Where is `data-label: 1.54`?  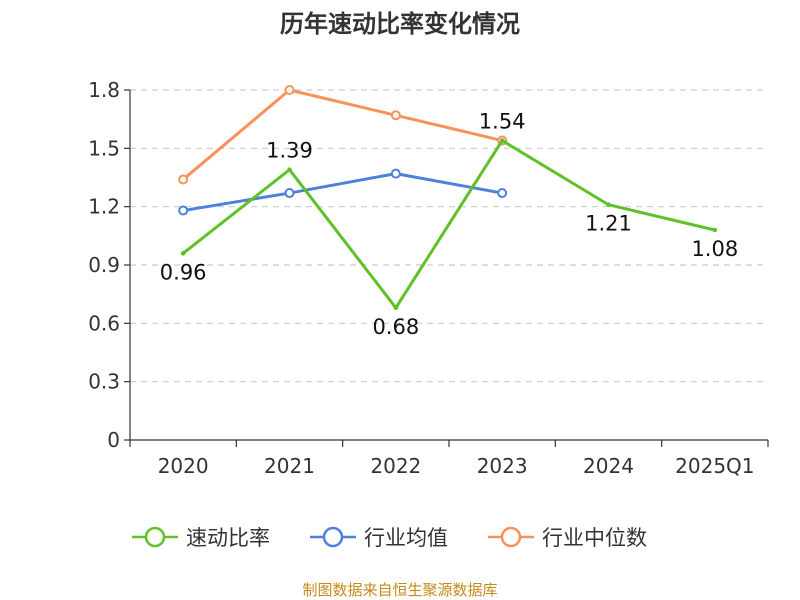
data-label: 1.54 is located at coordinates (502, 122).